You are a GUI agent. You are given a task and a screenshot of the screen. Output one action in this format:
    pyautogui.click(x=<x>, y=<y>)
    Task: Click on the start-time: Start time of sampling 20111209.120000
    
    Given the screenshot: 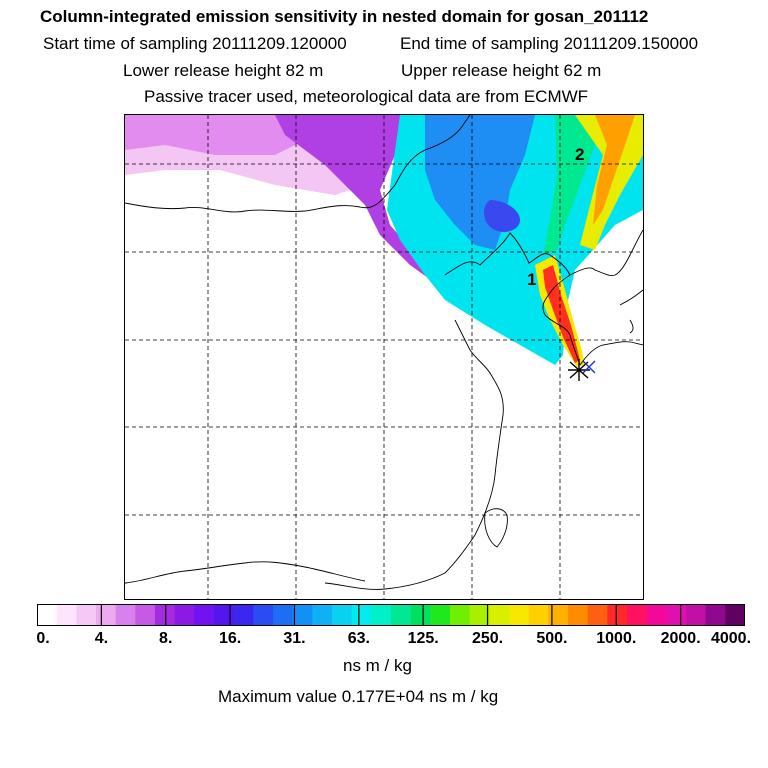 What is the action you would take?
    pyautogui.click(x=195, y=43)
    